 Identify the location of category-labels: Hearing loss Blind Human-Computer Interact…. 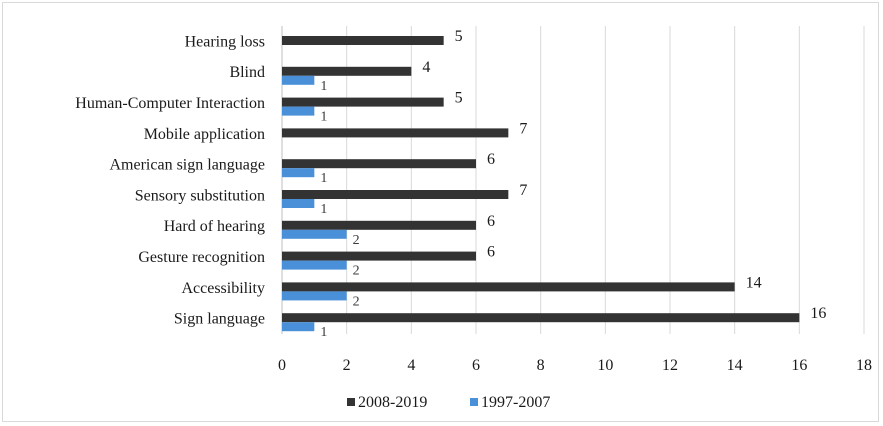
(170, 180).